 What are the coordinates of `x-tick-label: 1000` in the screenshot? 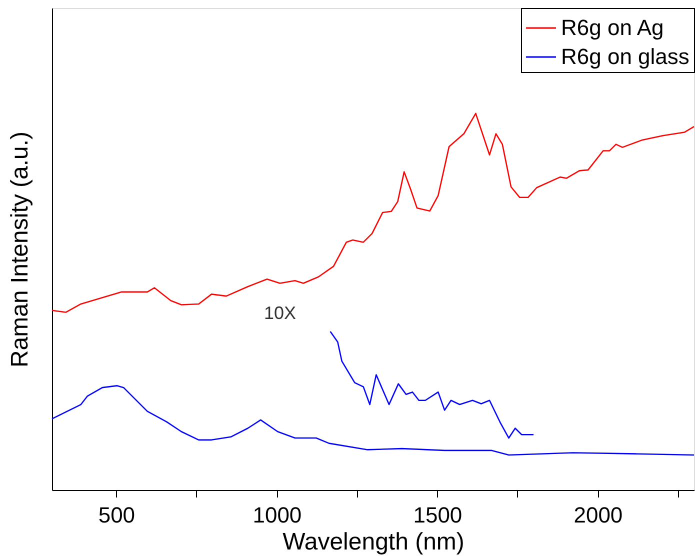 It's located at (277, 515).